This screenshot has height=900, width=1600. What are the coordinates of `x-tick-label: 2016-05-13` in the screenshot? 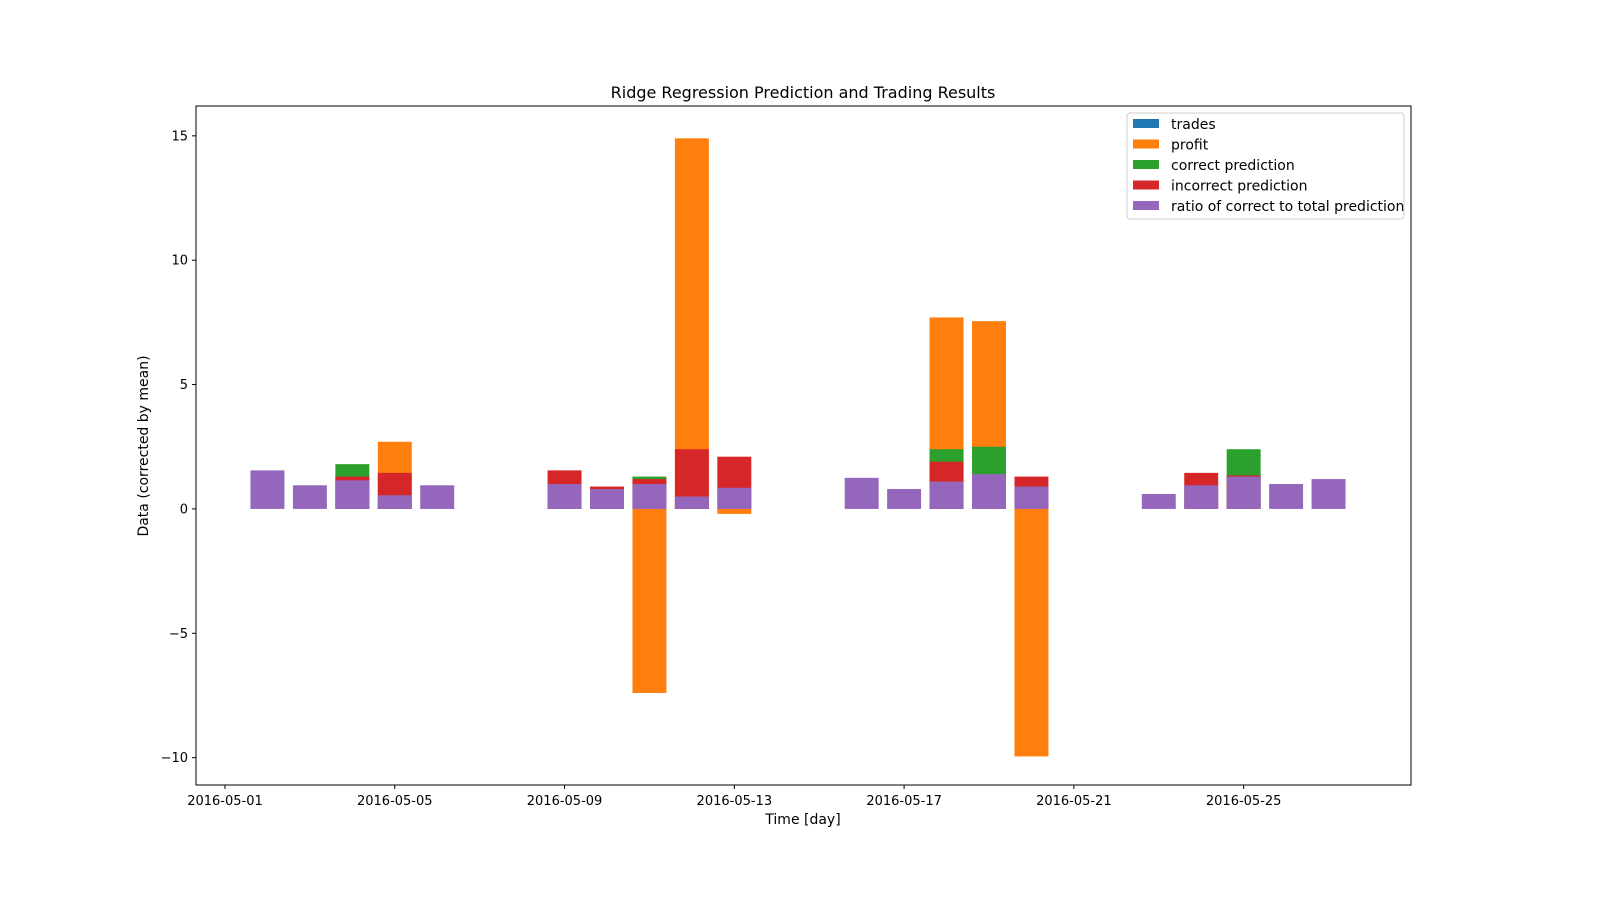 It's located at (735, 801).